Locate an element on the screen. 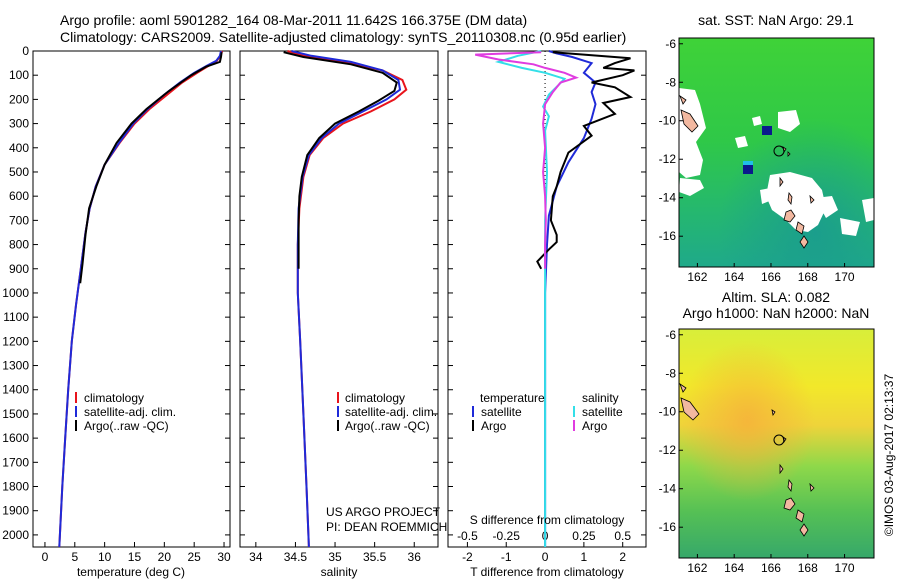 The image size is (900, 580). salinity-xtick-label: 34 is located at coordinates (256, 557).